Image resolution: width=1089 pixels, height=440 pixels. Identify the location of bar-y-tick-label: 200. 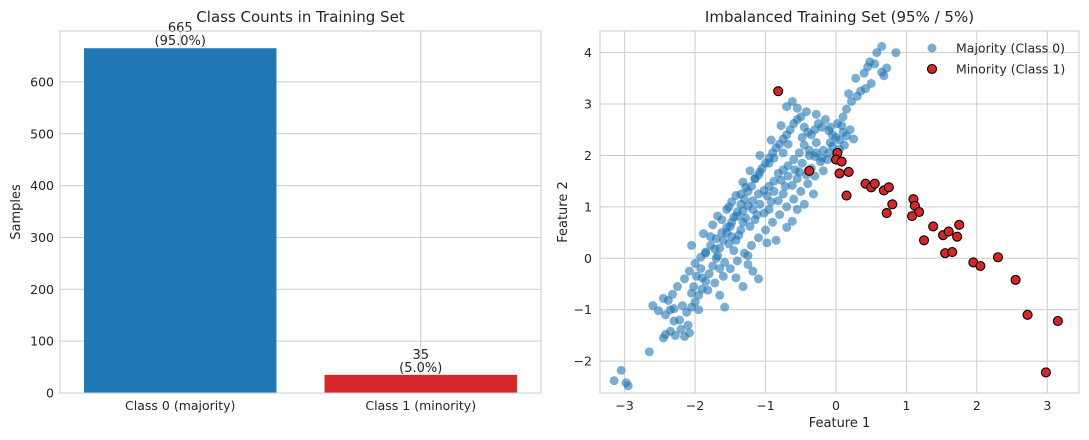
(42, 289).